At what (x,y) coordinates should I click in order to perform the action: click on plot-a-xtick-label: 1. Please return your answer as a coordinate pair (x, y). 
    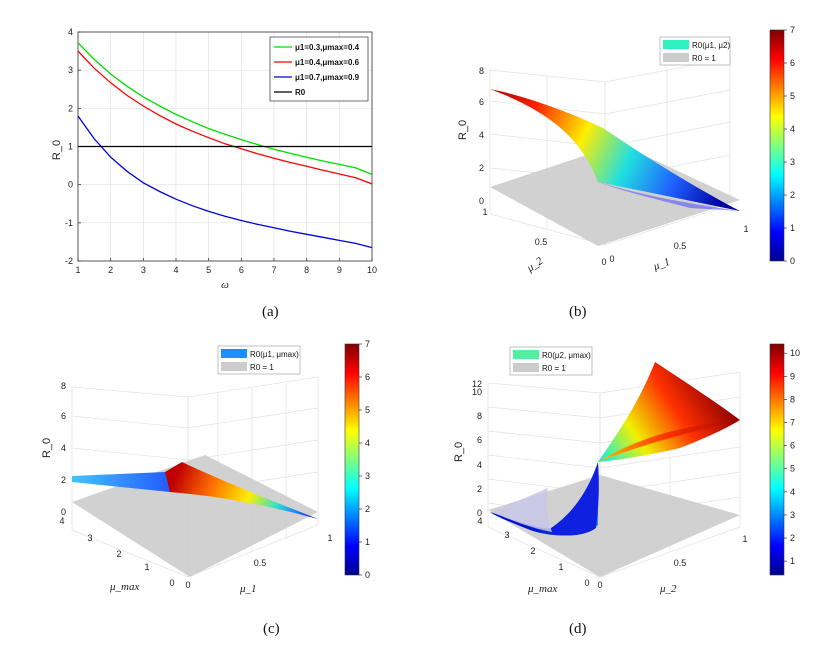
    Looking at the image, I should click on (77, 270).